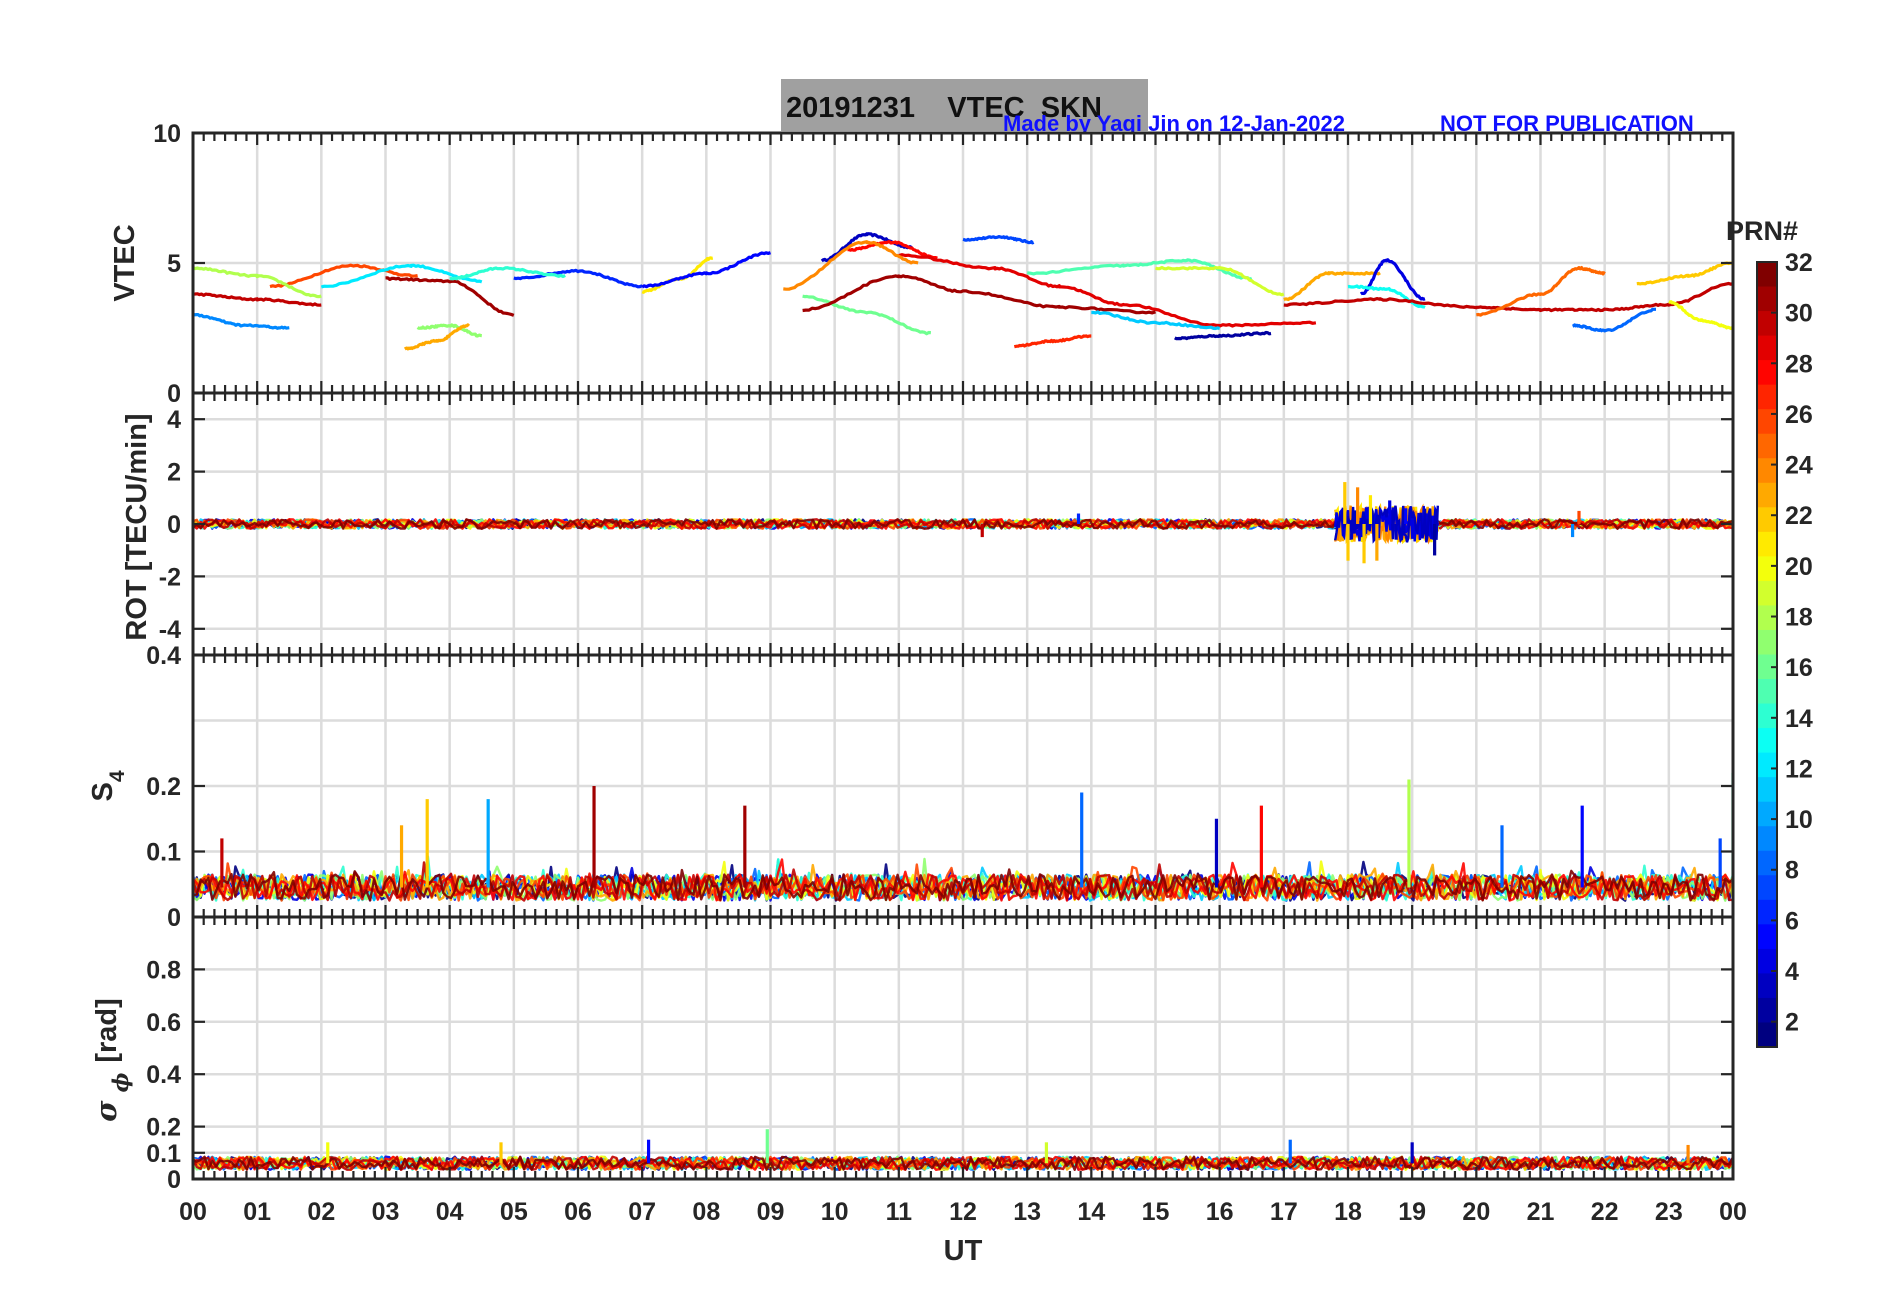 The width and height of the screenshot is (1902, 1292). What do you see at coordinates (1792, 972) in the screenshot?
I see `colorbar-tick-label: 4` at bounding box center [1792, 972].